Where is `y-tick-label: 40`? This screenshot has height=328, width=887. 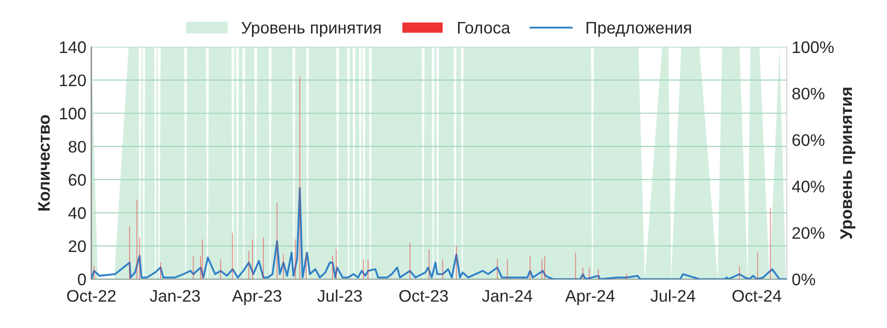 y-tick-label: 40 is located at coordinates (77, 213).